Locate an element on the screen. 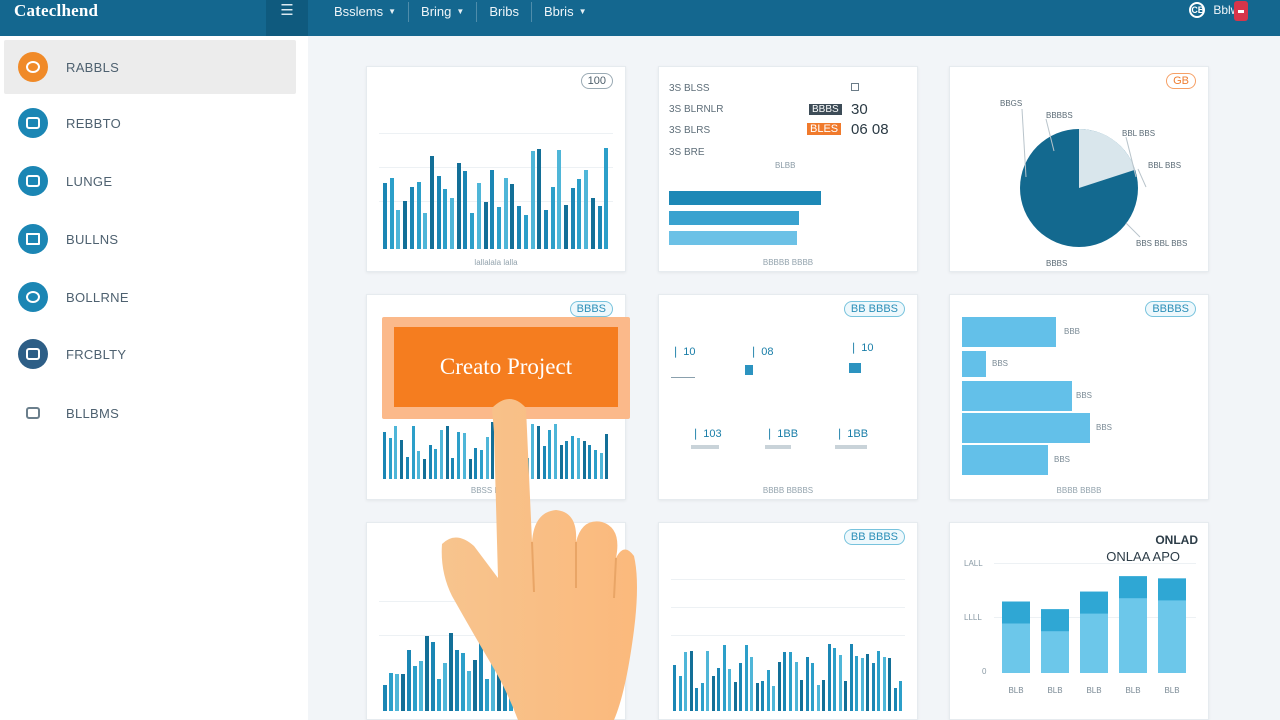  nav-item-label: Bbris is located at coordinates (558, 11).